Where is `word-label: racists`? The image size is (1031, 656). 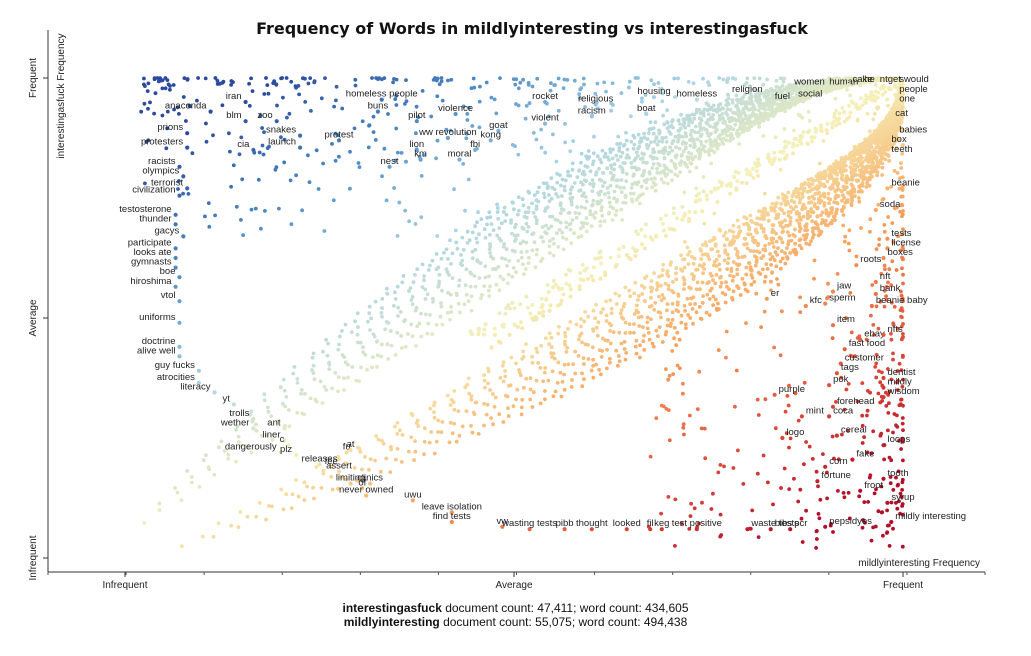 word-label: racists is located at coordinates (162, 161).